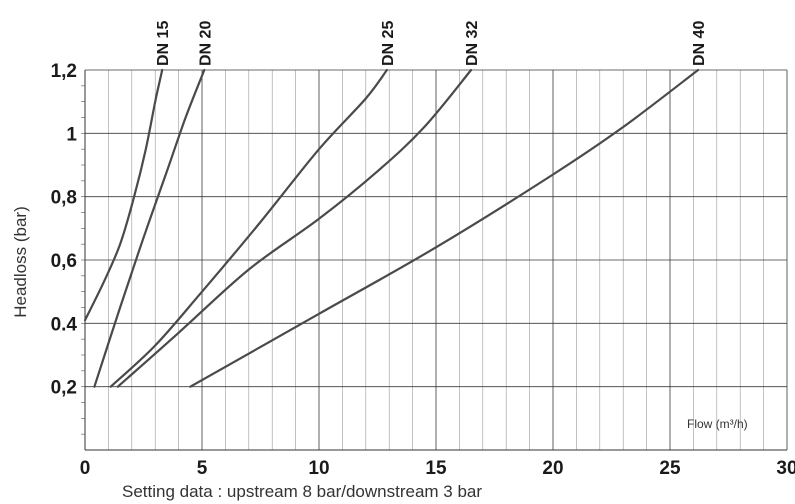 The height and width of the screenshot is (504, 795). I want to click on x-tick-label: 15, so click(436, 468).